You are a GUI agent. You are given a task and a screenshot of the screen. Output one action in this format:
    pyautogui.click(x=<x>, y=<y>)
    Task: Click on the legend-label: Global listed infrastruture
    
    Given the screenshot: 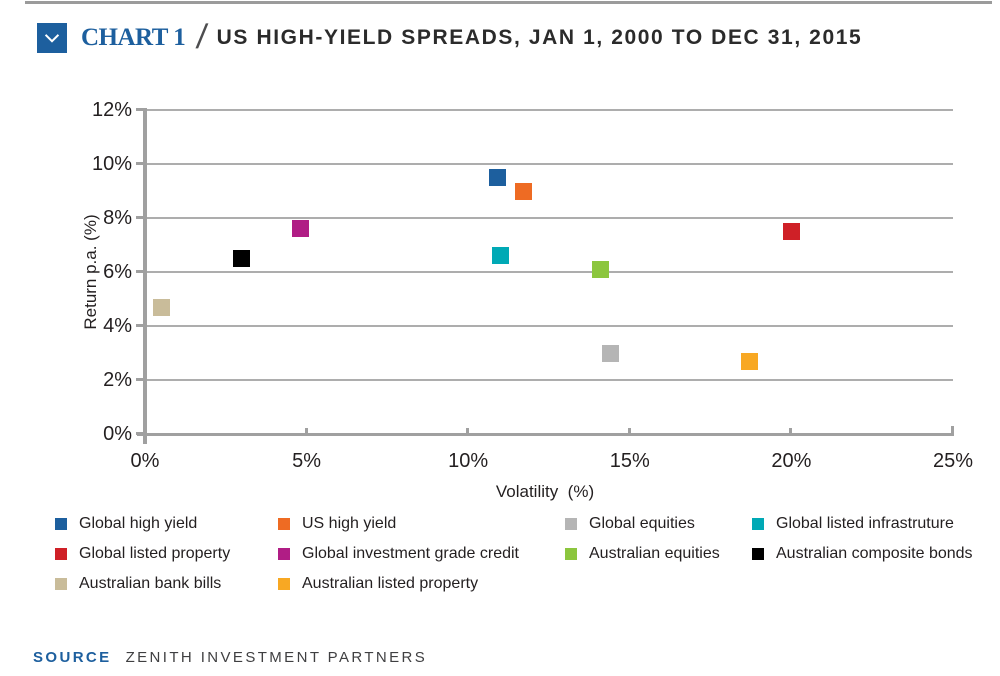 What is the action you would take?
    pyautogui.click(x=865, y=523)
    